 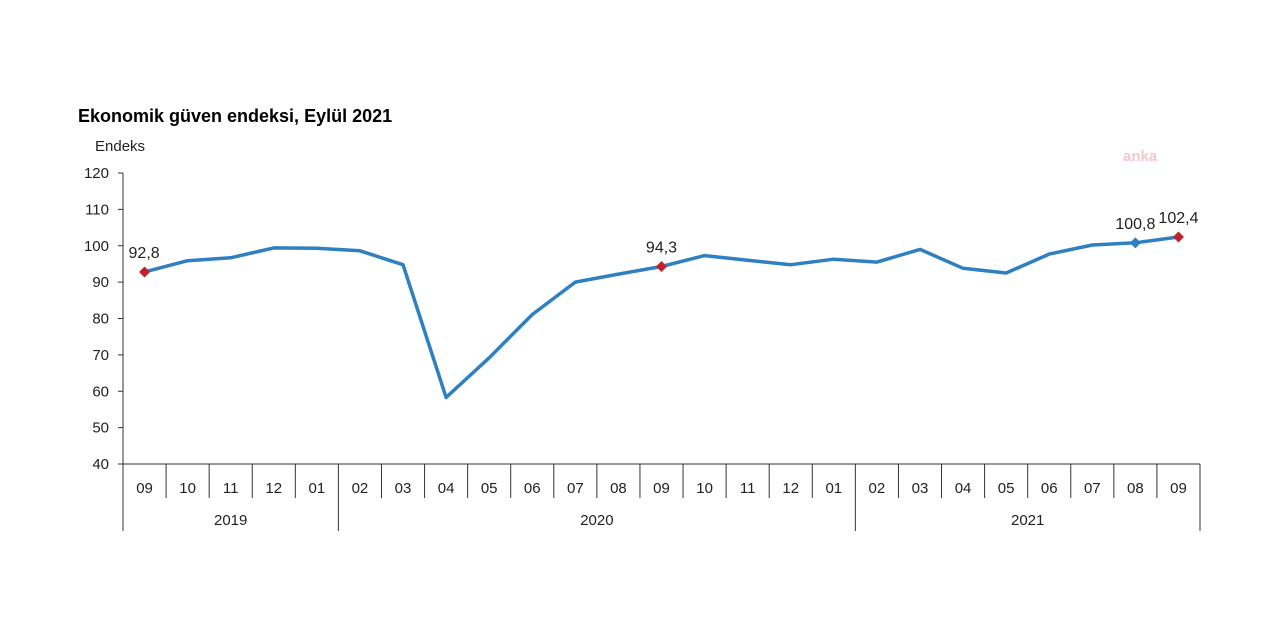 What do you see at coordinates (96, 246) in the screenshot?
I see `y-tick-label: 100` at bounding box center [96, 246].